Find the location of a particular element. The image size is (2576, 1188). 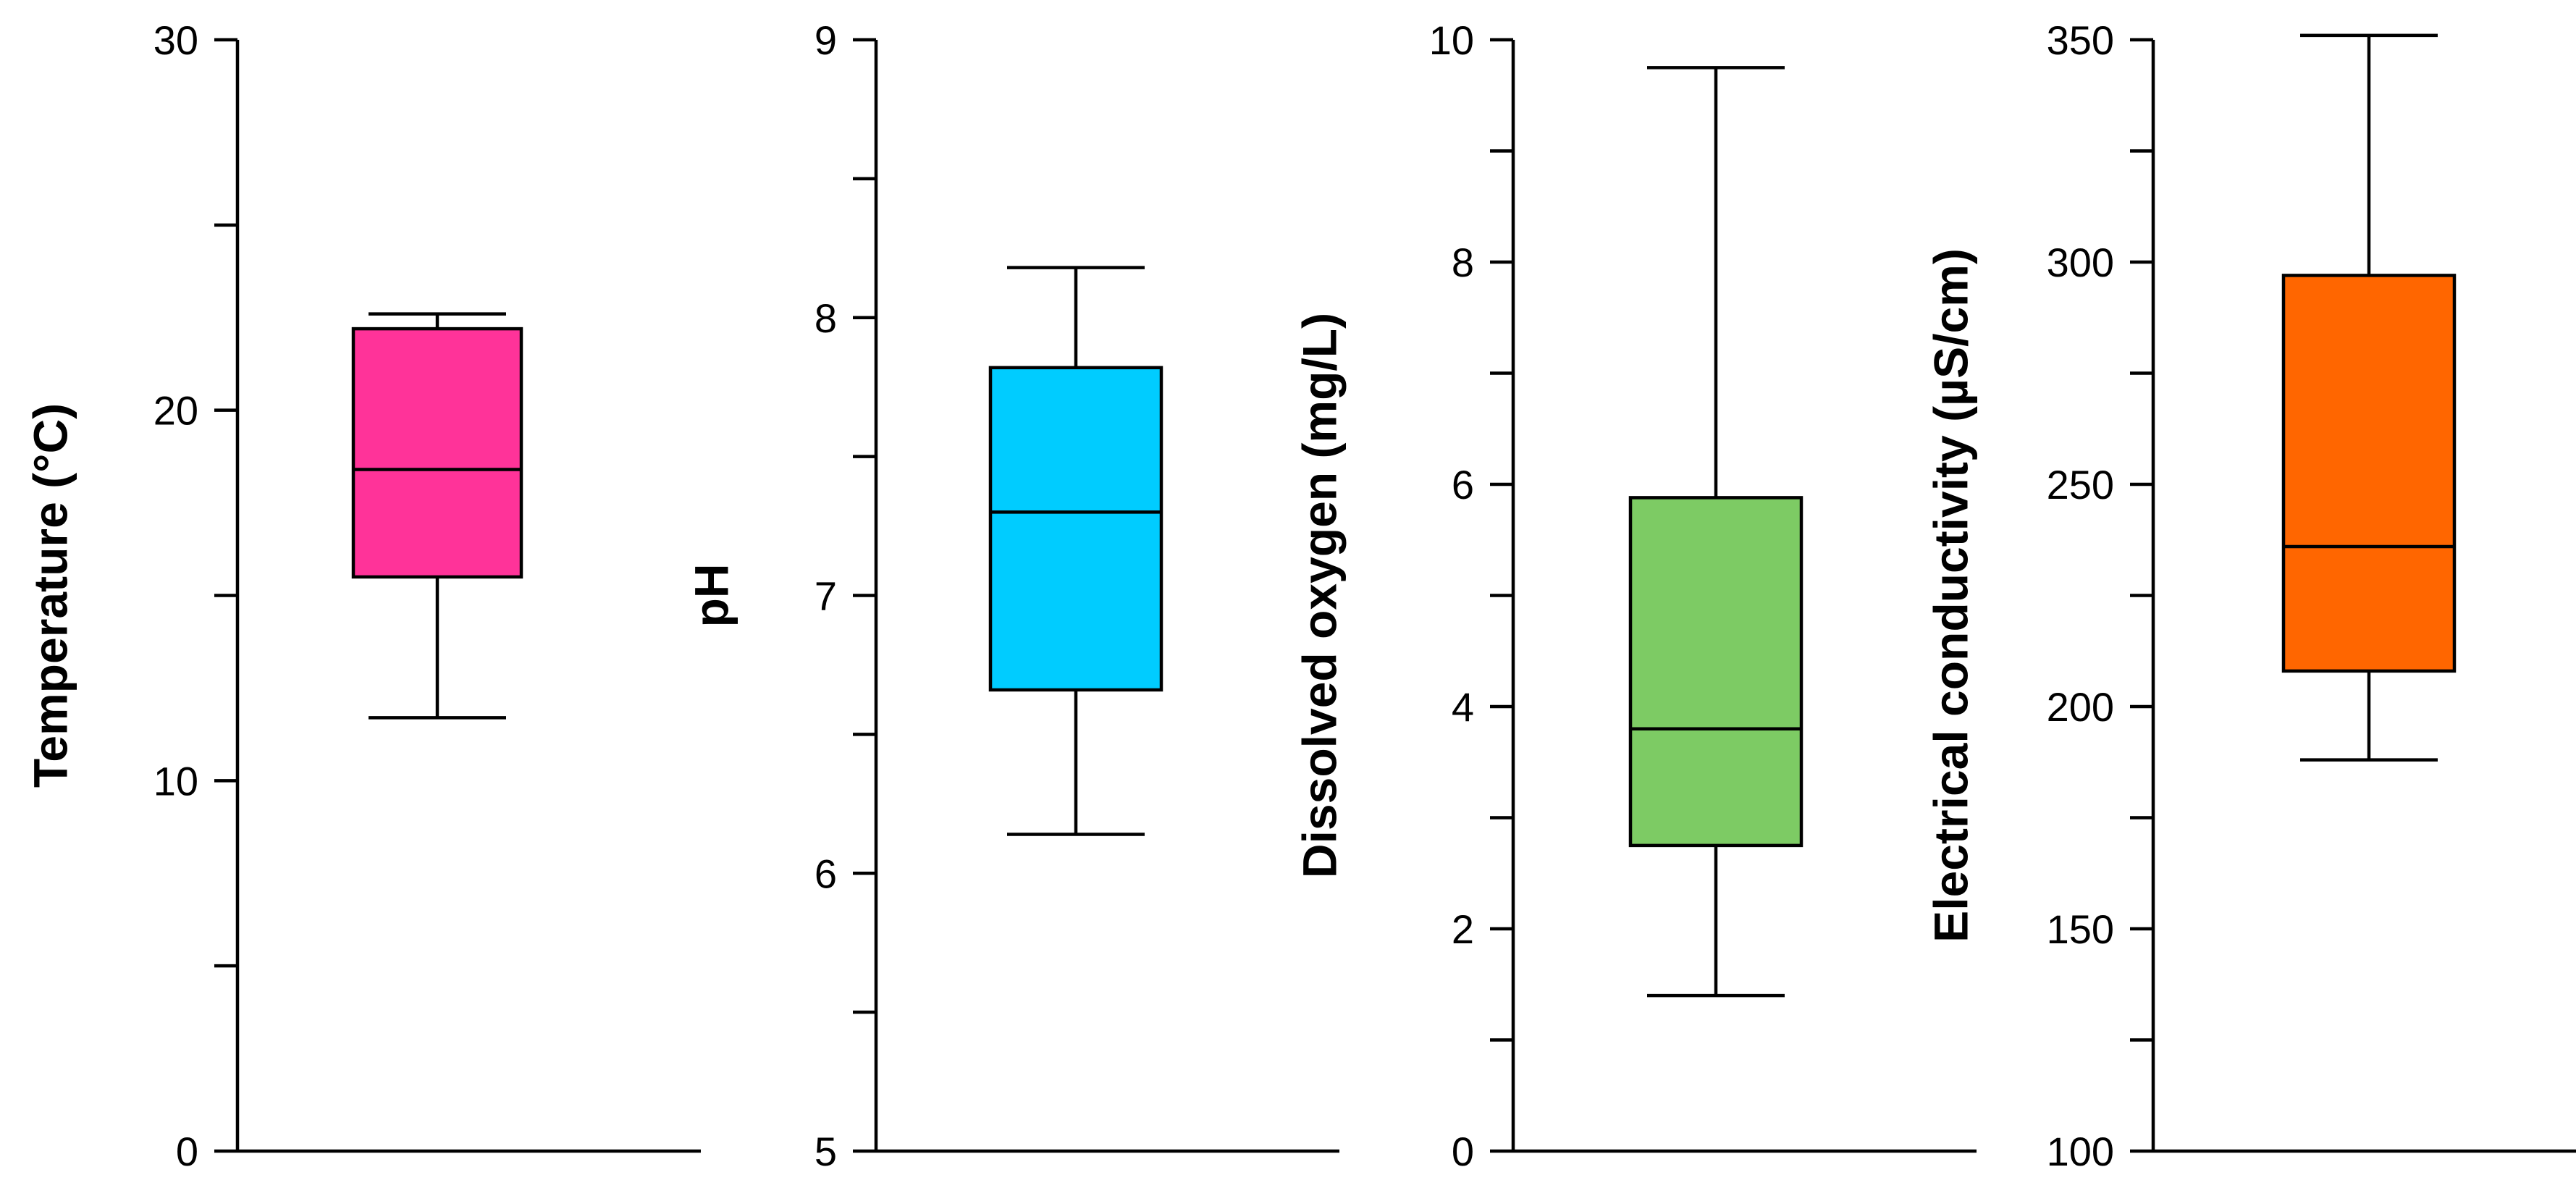

y-tick-label: 350 is located at coordinates (2080, 40).